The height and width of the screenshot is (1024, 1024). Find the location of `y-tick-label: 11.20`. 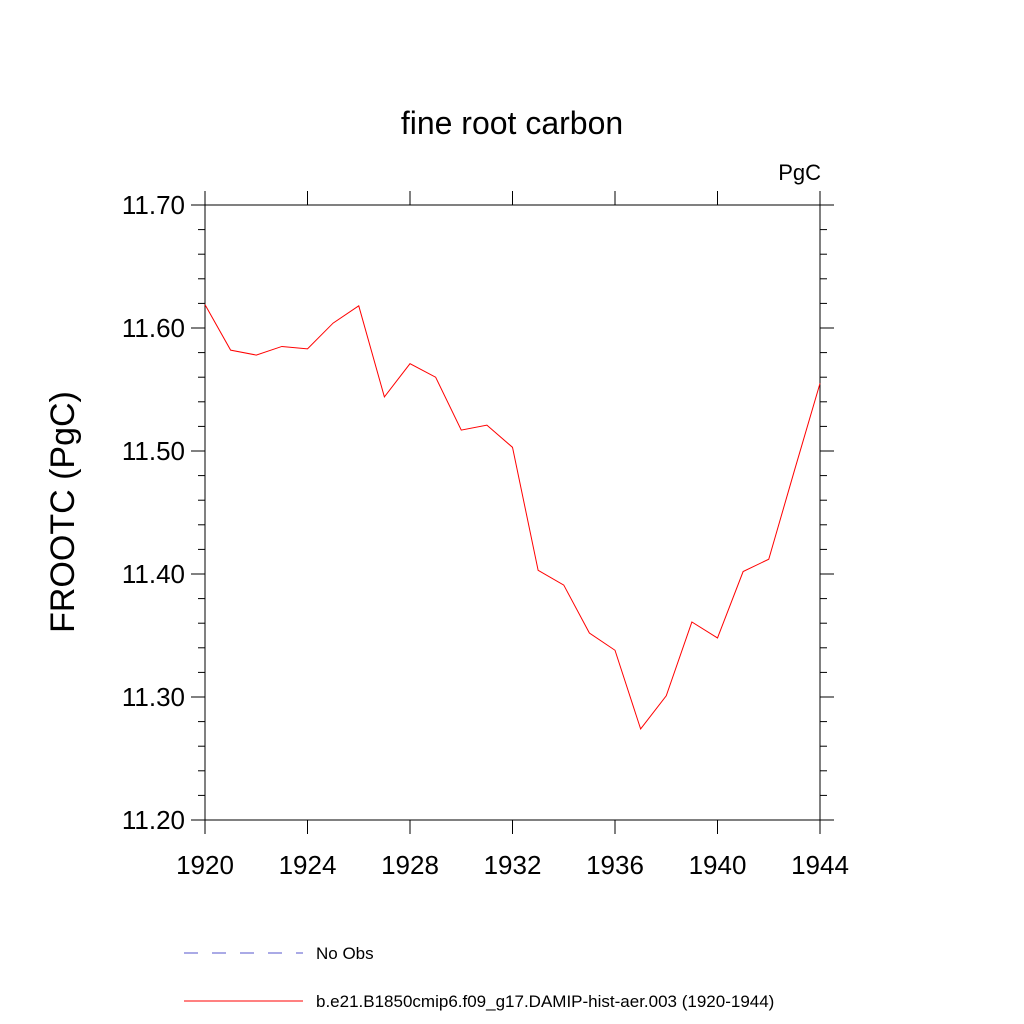

y-tick-label: 11.20 is located at coordinates (153, 820).